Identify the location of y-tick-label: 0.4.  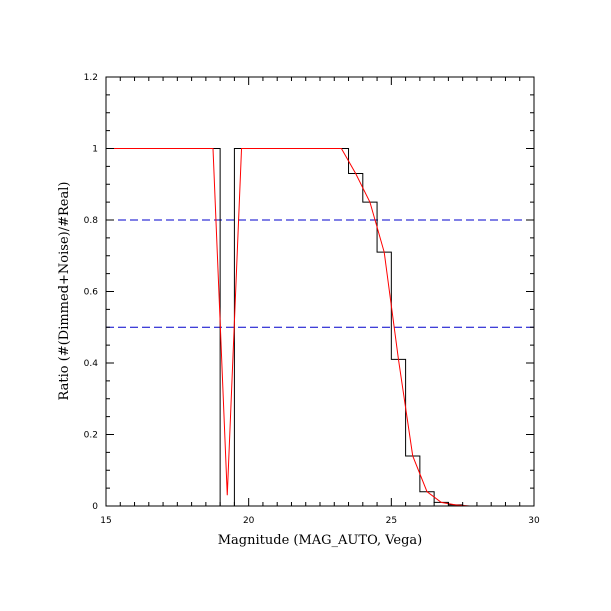
(91, 364).